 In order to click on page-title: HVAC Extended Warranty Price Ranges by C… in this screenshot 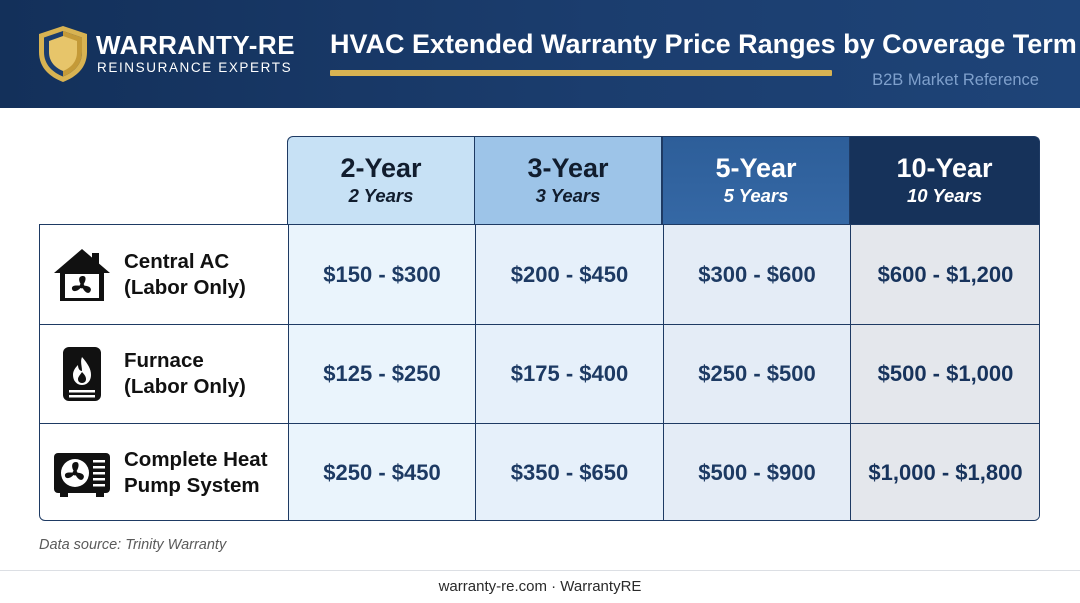, I will do `click(703, 44)`.